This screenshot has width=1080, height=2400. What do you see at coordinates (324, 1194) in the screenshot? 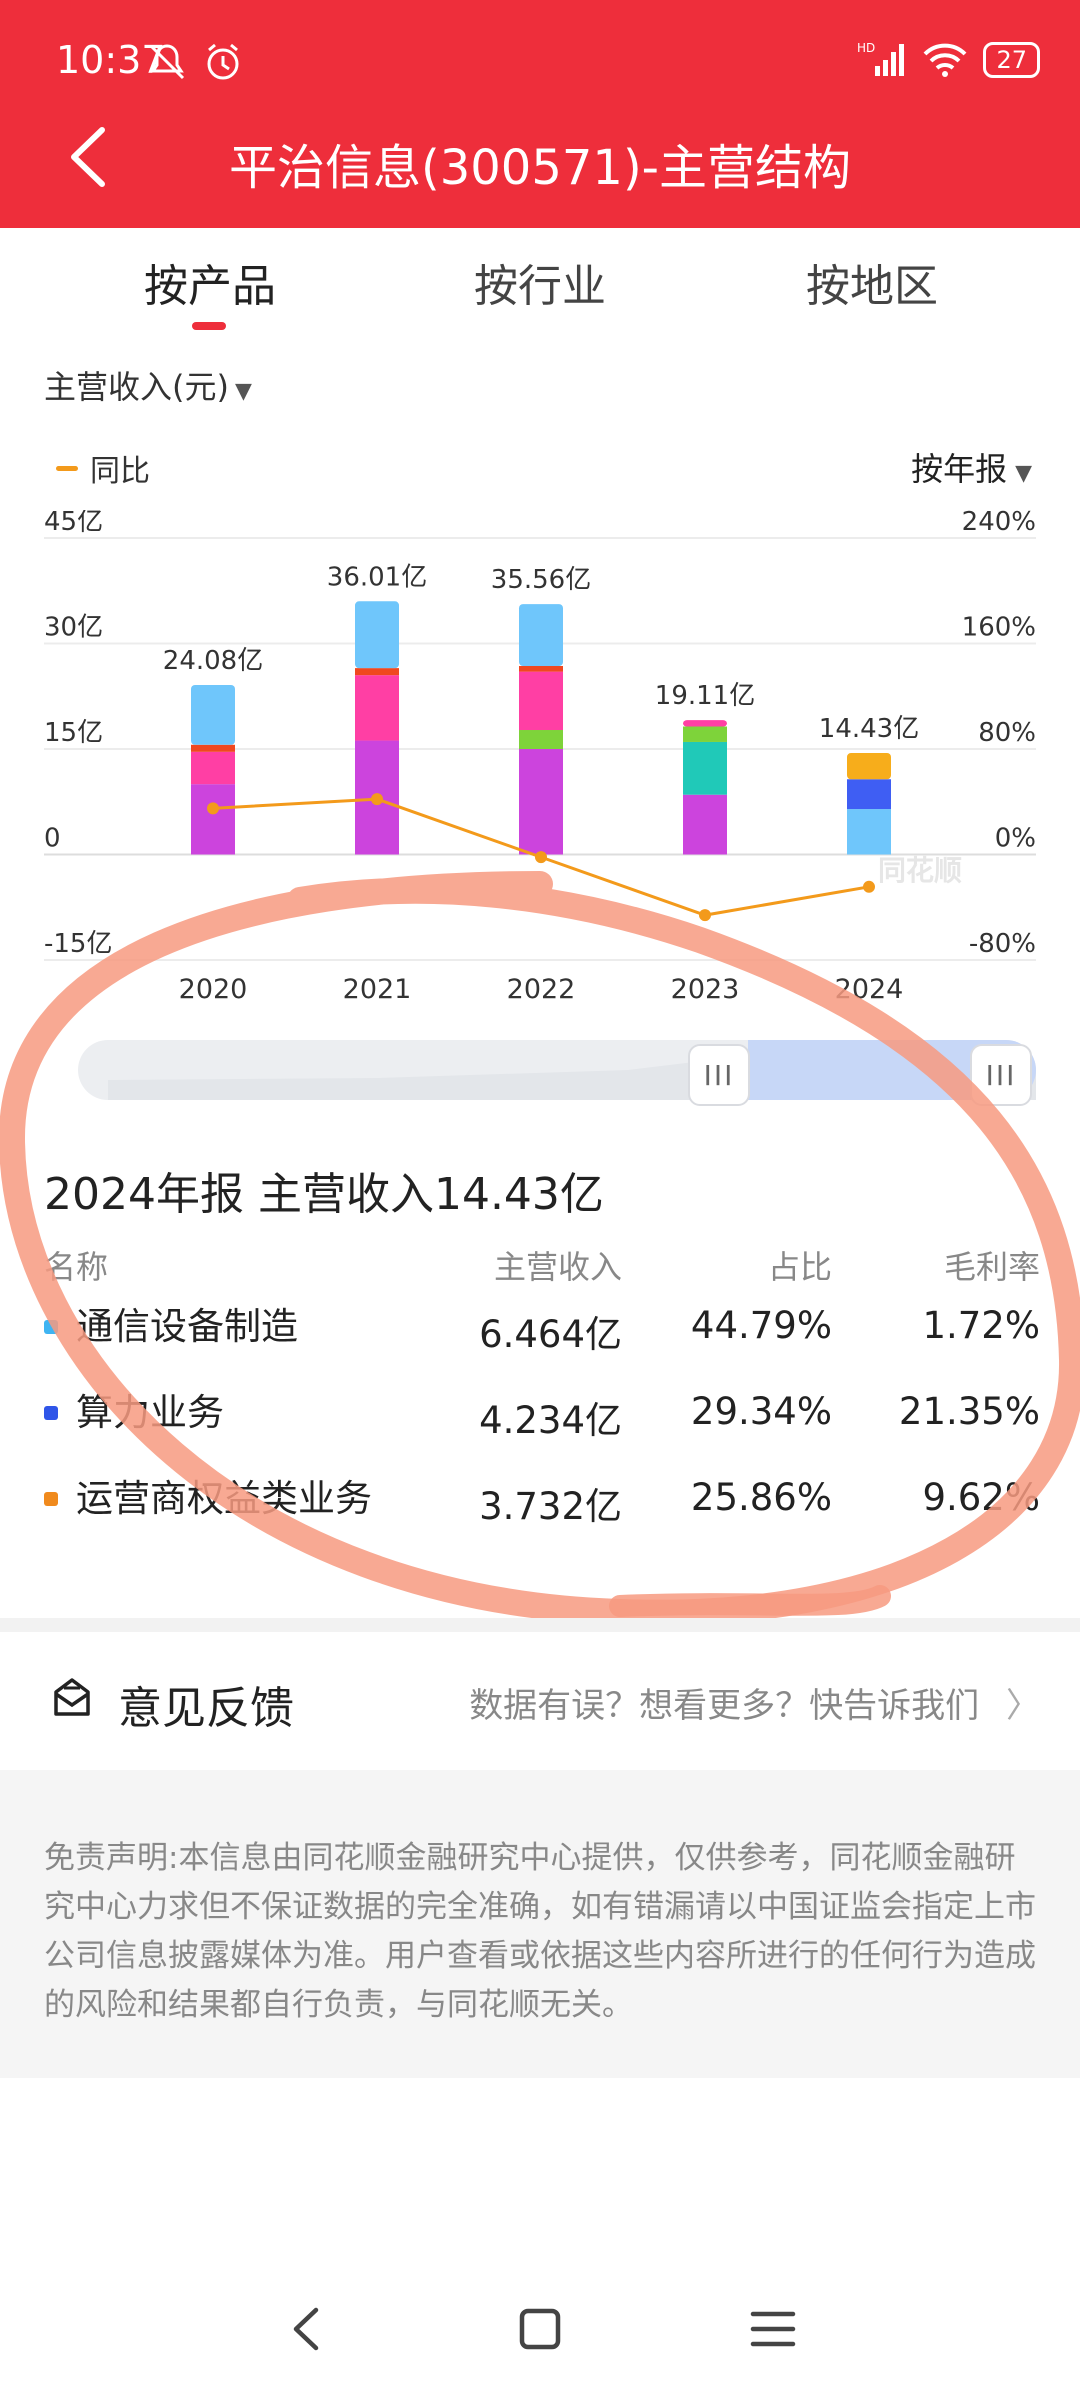
I see `summary-title: 2024年报 主营收入14.43亿` at bounding box center [324, 1194].